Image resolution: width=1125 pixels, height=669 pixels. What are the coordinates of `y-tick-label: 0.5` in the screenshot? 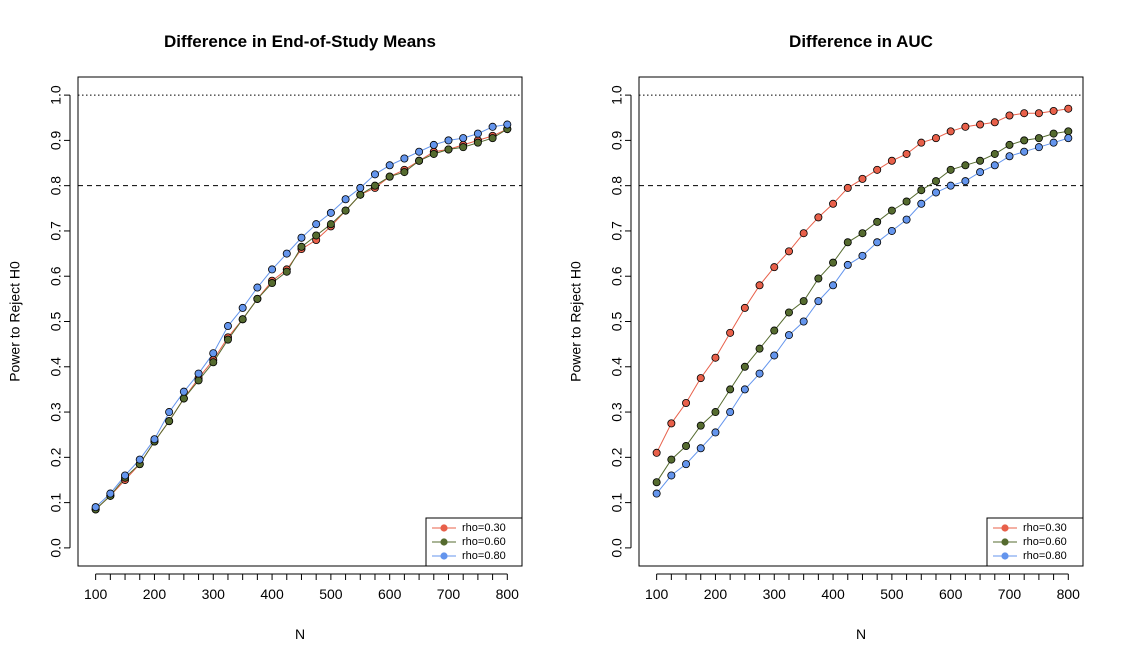 It's located at (56, 322).